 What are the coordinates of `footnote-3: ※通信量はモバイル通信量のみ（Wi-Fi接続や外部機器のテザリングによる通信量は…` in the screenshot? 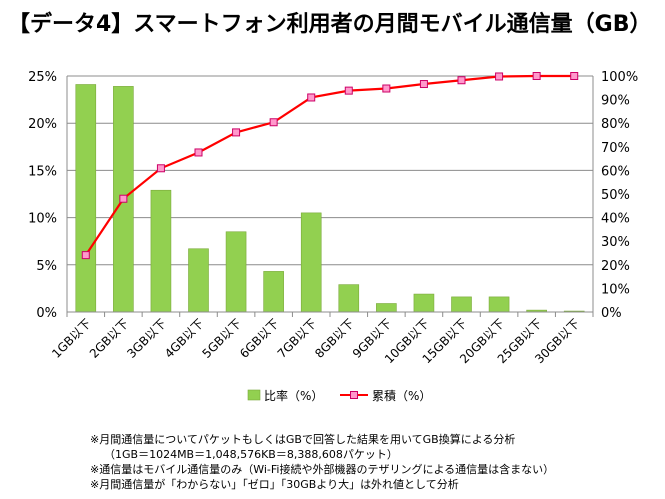 It's located at (322, 469).